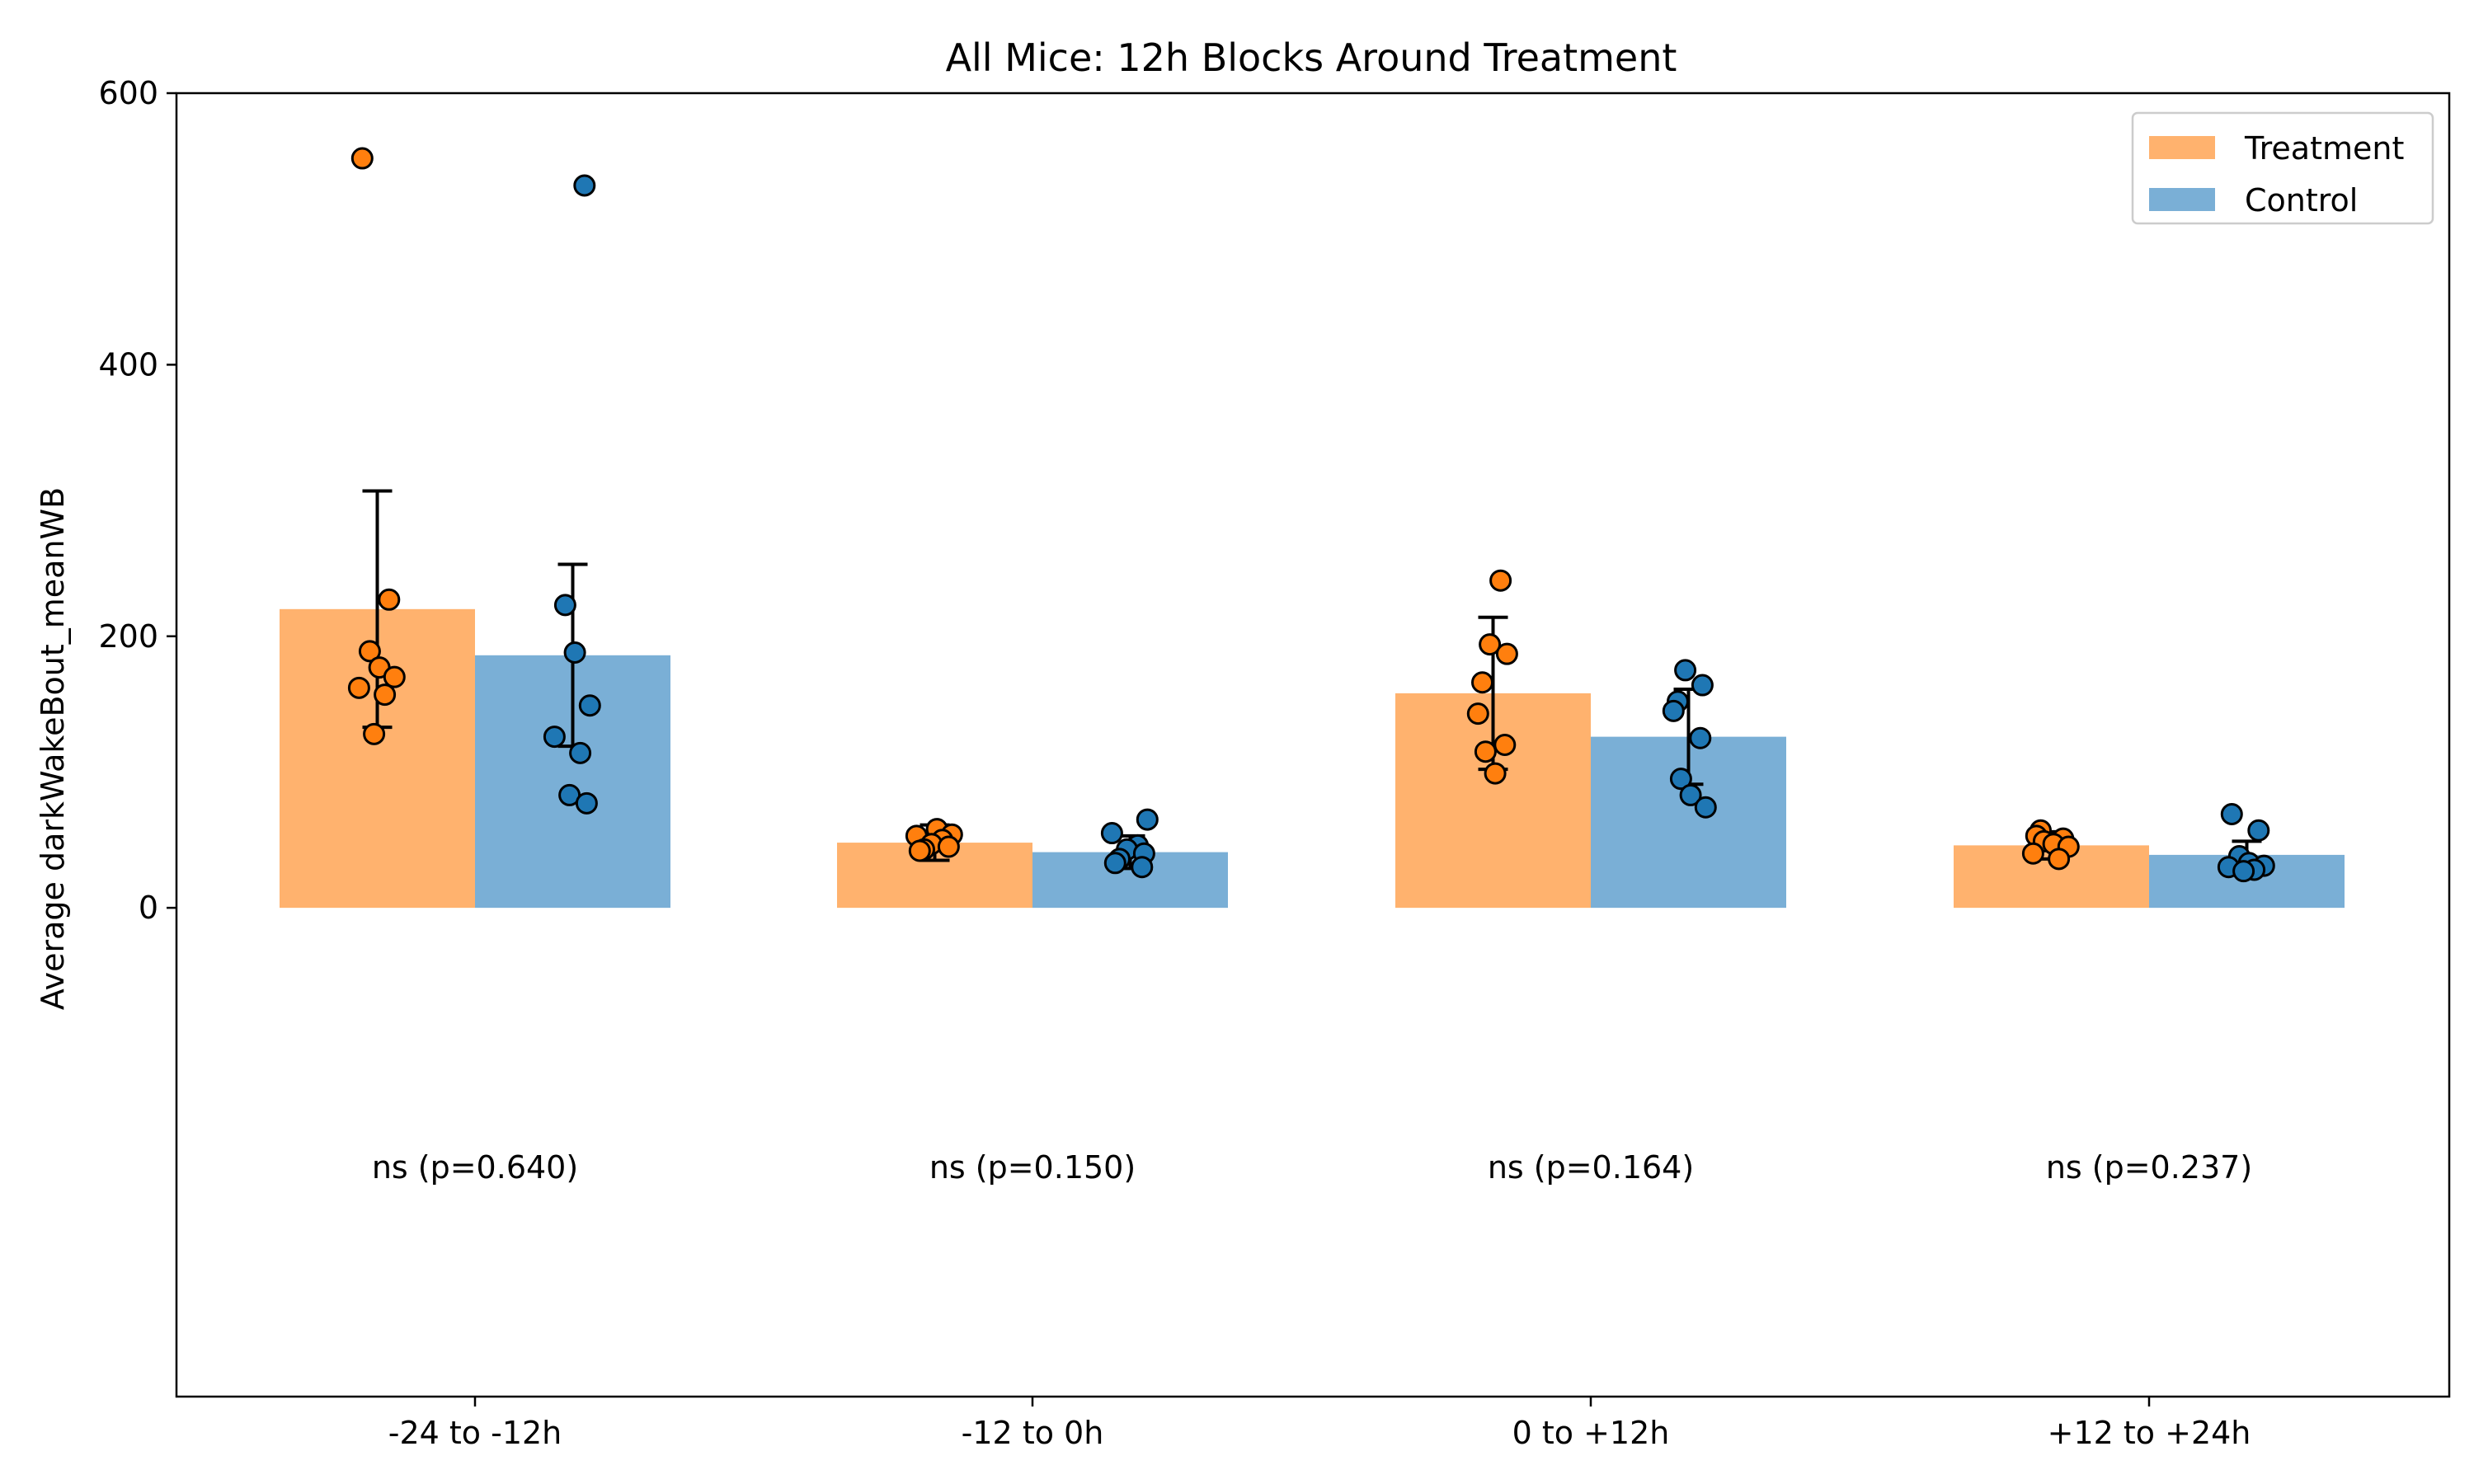  I want to click on significance-annotation: ns (p=0.164), so click(1591, 1167).